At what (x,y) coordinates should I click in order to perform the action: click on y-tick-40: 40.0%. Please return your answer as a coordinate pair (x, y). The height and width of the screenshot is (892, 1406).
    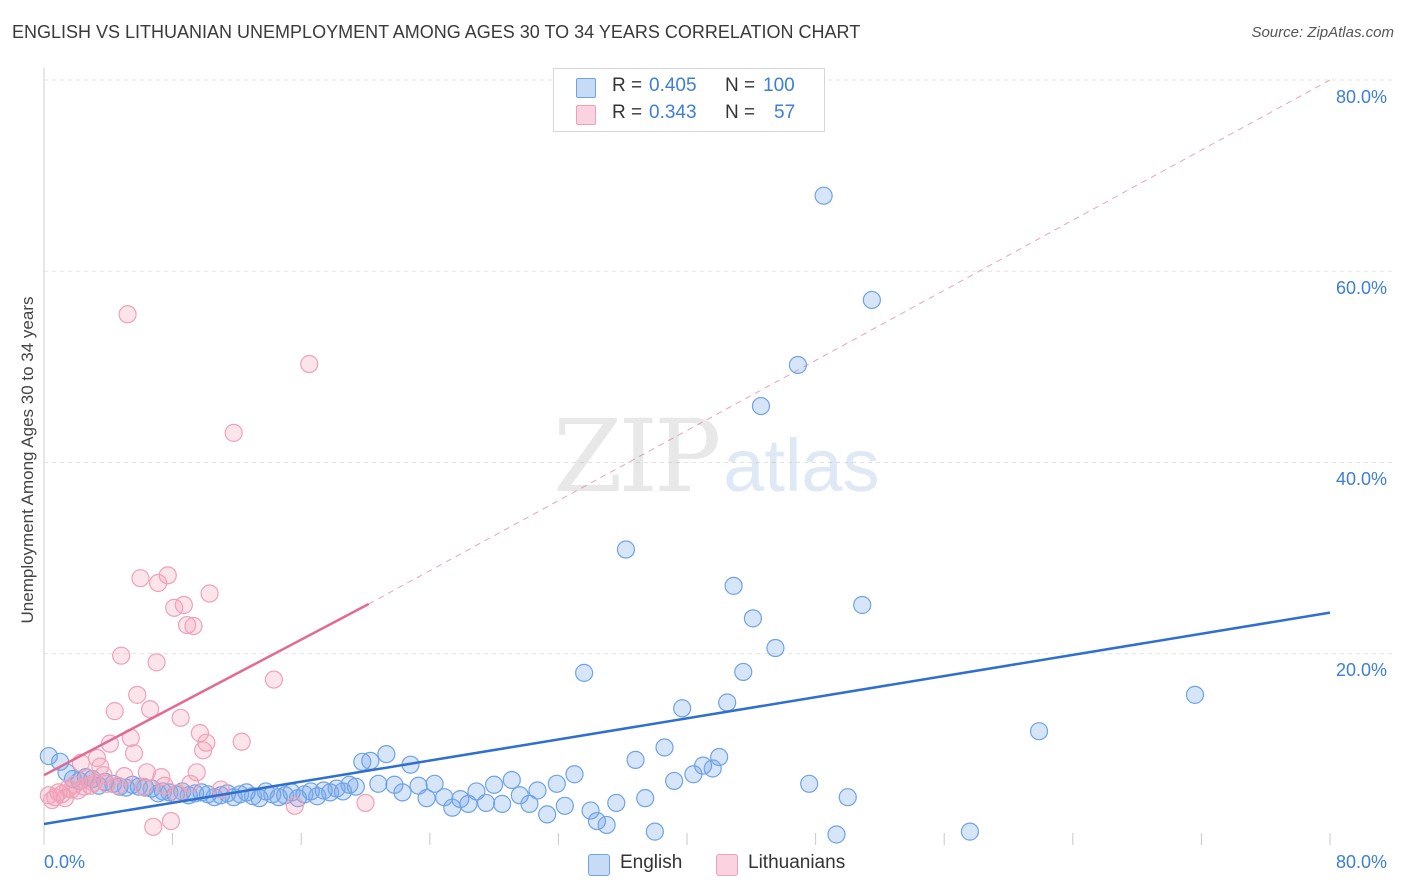
    Looking at the image, I should click on (1362, 479).